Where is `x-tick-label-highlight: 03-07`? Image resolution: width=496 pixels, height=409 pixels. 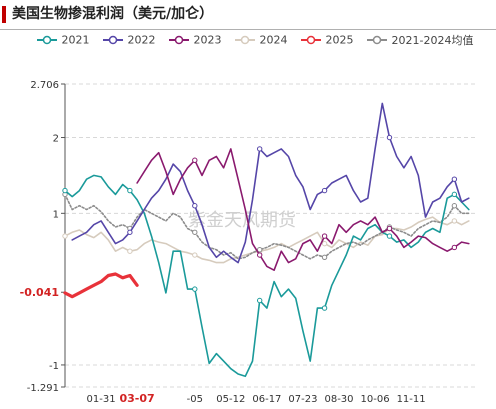 x-tick-label-highlight: 03-07 is located at coordinates (137, 398).